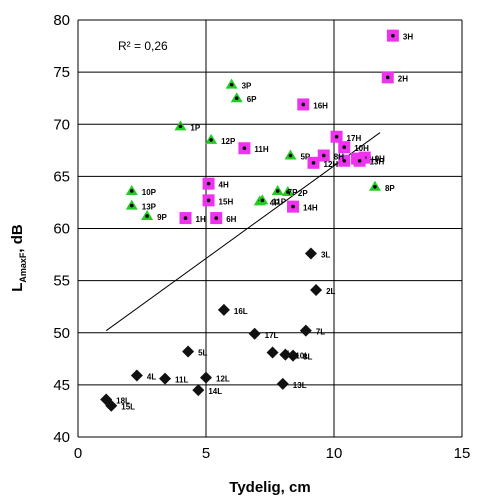  Describe the element at coordinates (128, 407) in the screenshot. I see `point-label: 15L` at that location.